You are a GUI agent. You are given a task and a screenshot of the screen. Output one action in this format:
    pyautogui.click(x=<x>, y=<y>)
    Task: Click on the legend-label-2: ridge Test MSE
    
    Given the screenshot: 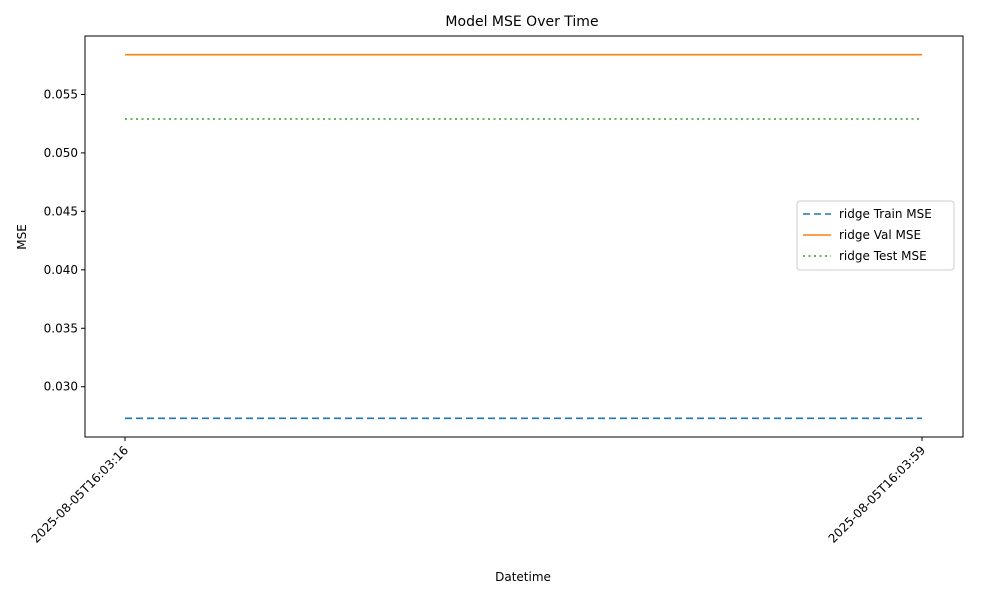 What is the action you would take?
    pyautogui.click(x=883, y=256)
    